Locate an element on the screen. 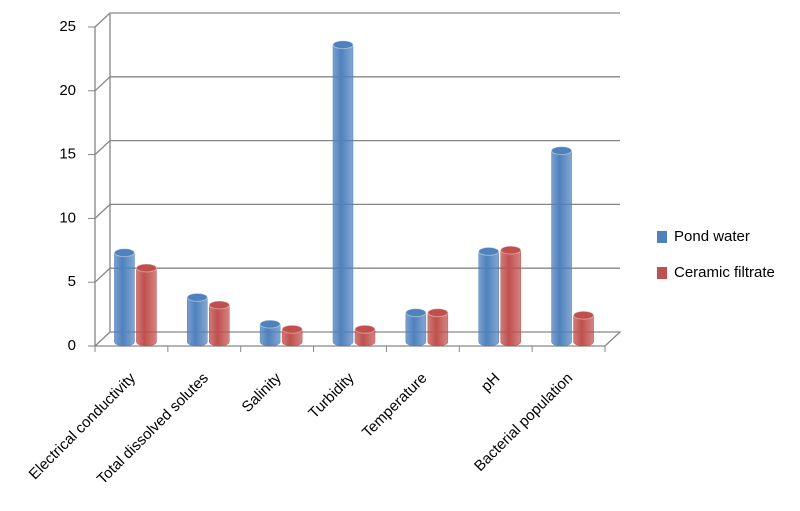 The height and width of the screenshot is (511, 800). x-tick-label: Turbidity is located at coordinates (331, 395).